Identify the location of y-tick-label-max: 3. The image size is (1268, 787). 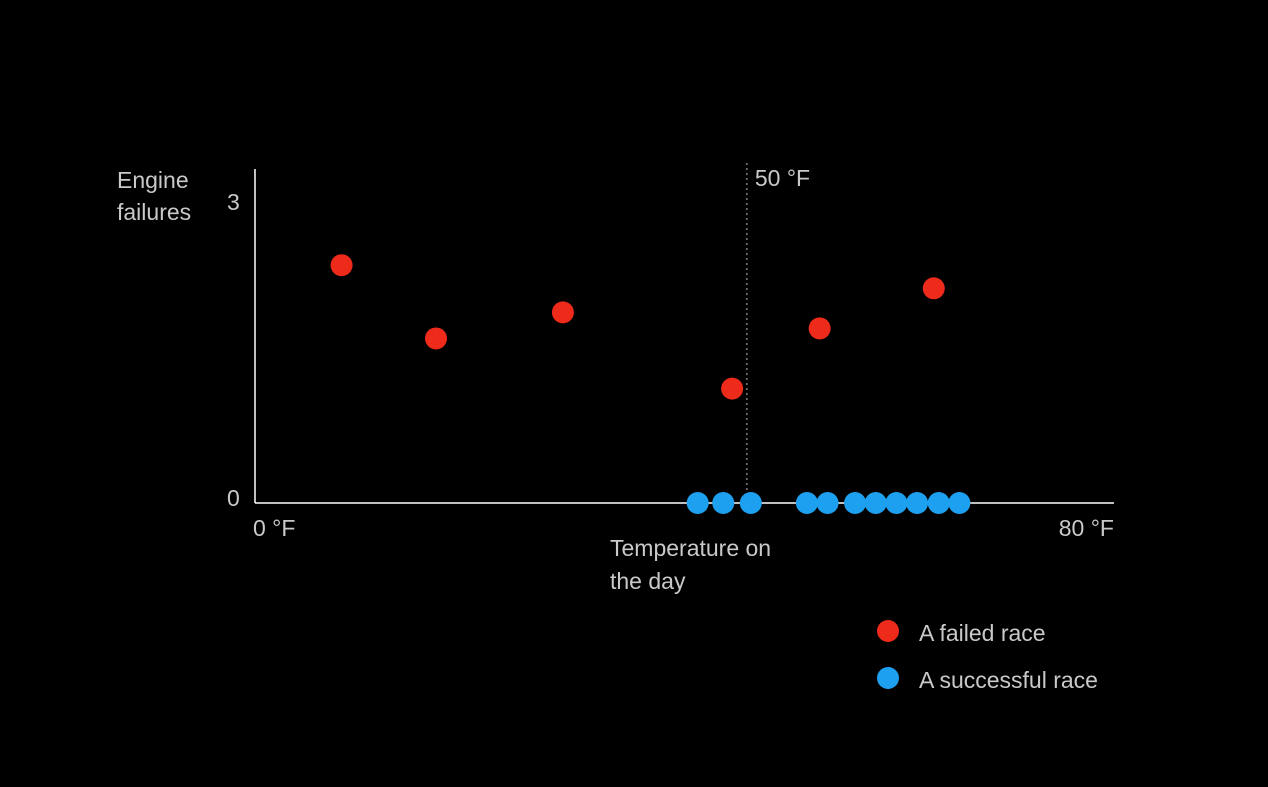
(233, 202).